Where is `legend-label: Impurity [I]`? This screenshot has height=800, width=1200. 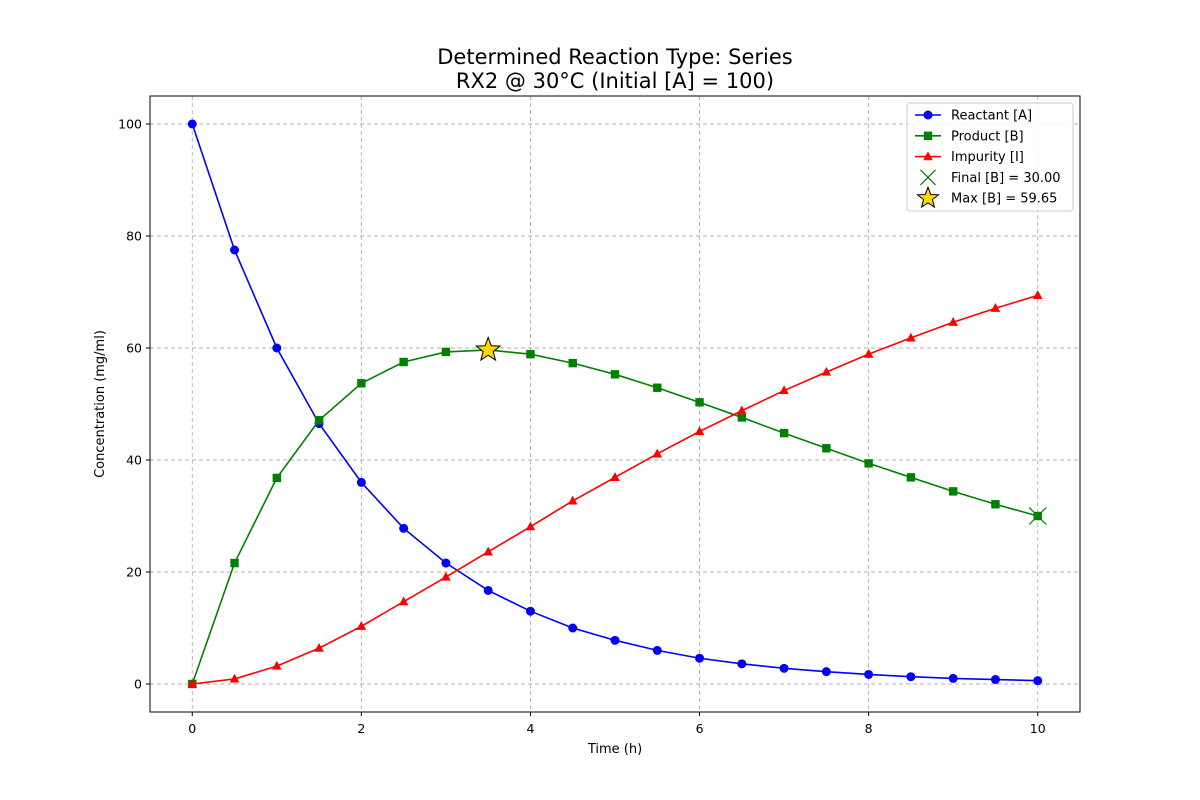
legend-label: Impurity [I] is located at coordinates (987, 157).